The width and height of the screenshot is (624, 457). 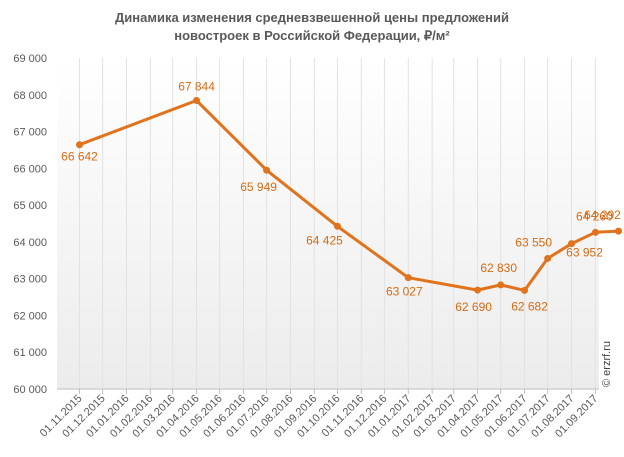 I want to click on y-tick-label: 68 000, so click(x=30, y=96).